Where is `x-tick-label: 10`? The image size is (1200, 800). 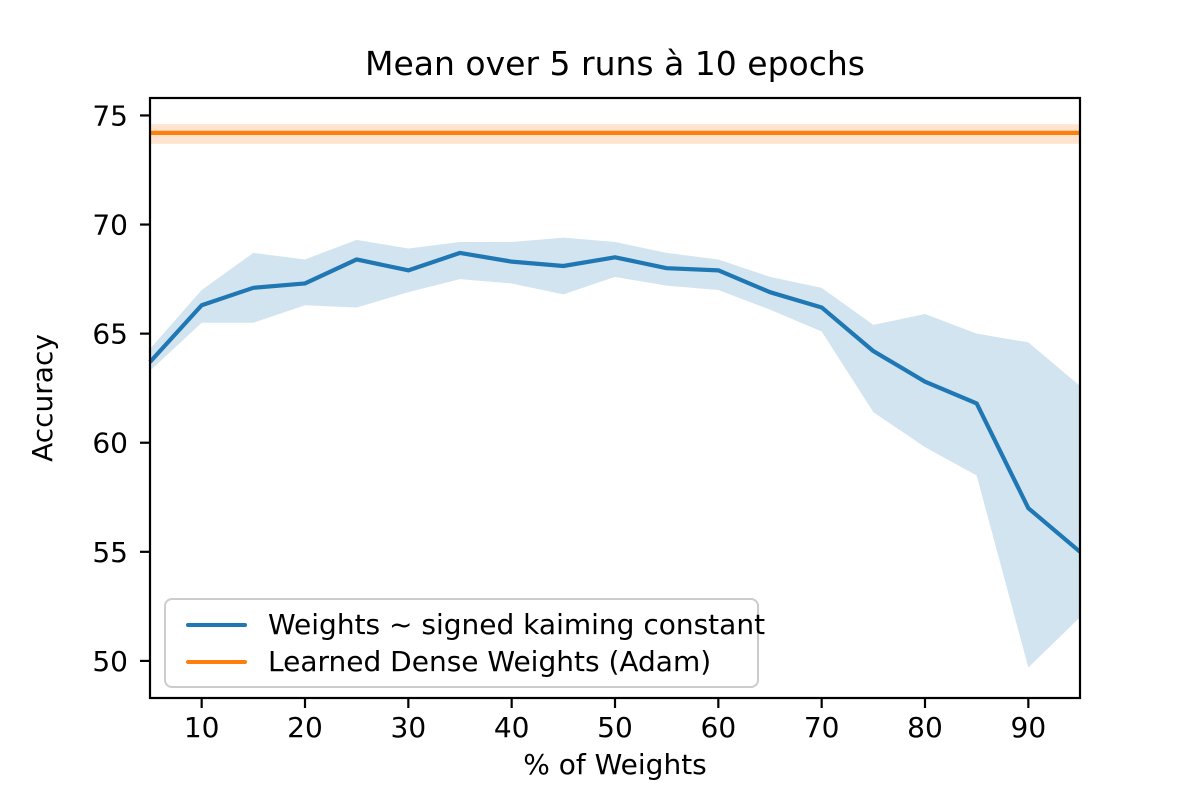
x-tick-label: 10 is located at coordinates (202, 727).